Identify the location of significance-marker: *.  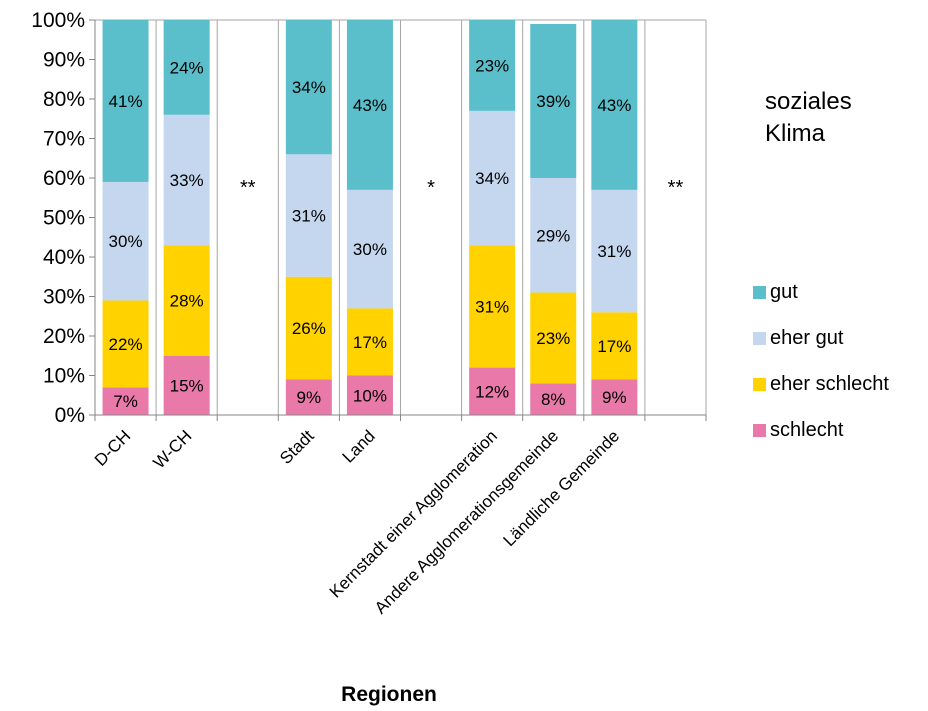
(431, 188).